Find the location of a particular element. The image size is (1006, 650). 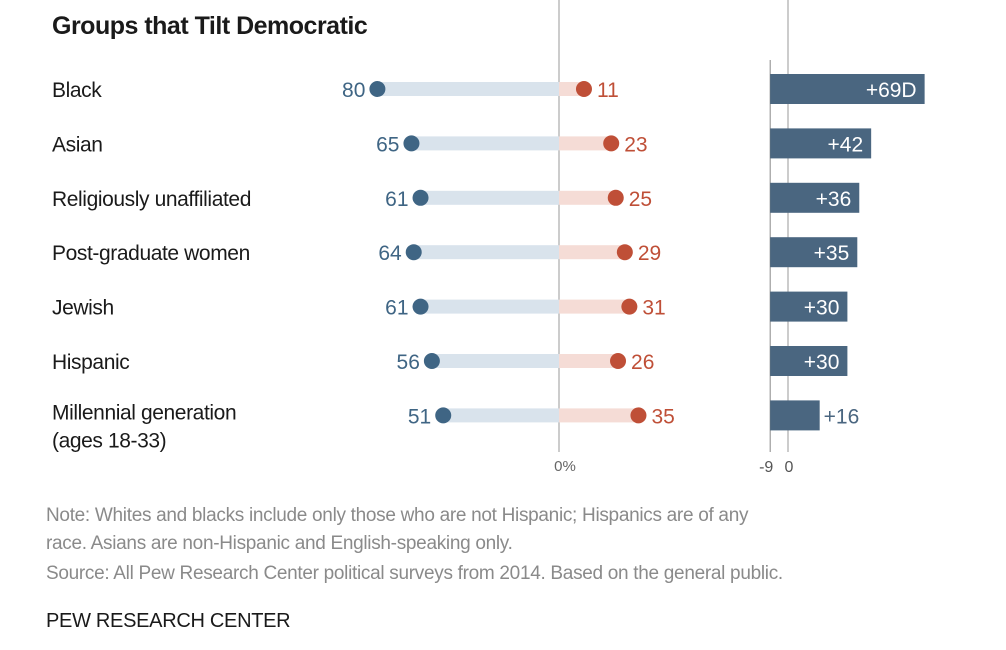

category-label: Jewish is located at coordinates (83, 308).